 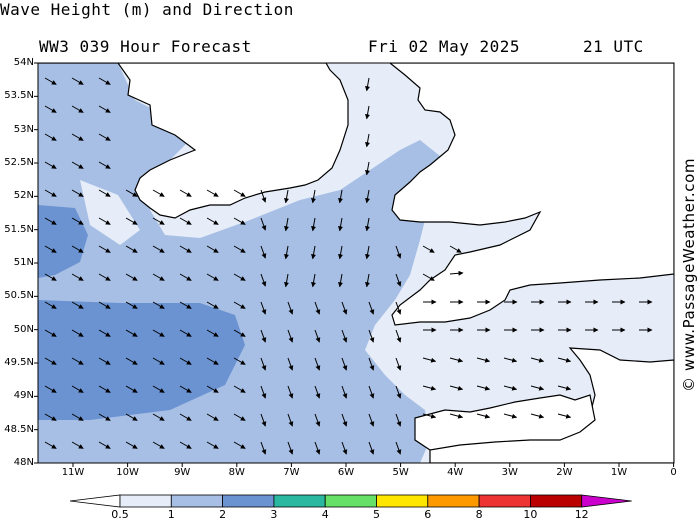 I want to click on lon-label: 6W, so click(x=346, y=472).